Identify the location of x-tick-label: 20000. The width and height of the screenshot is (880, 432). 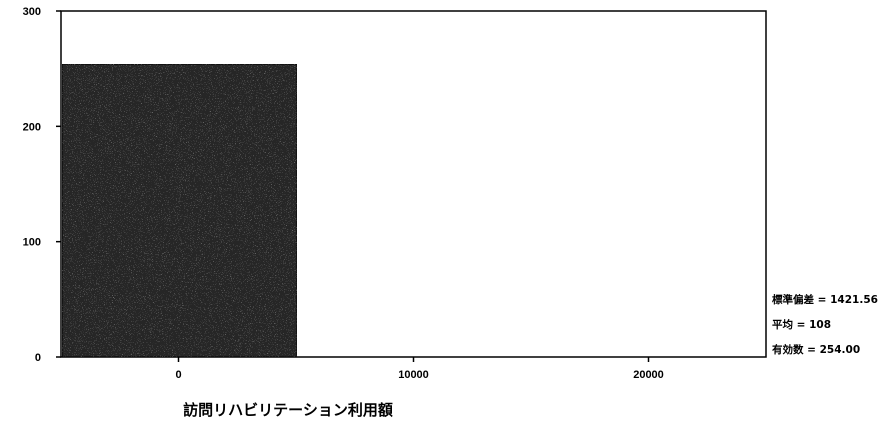
(648, 375).